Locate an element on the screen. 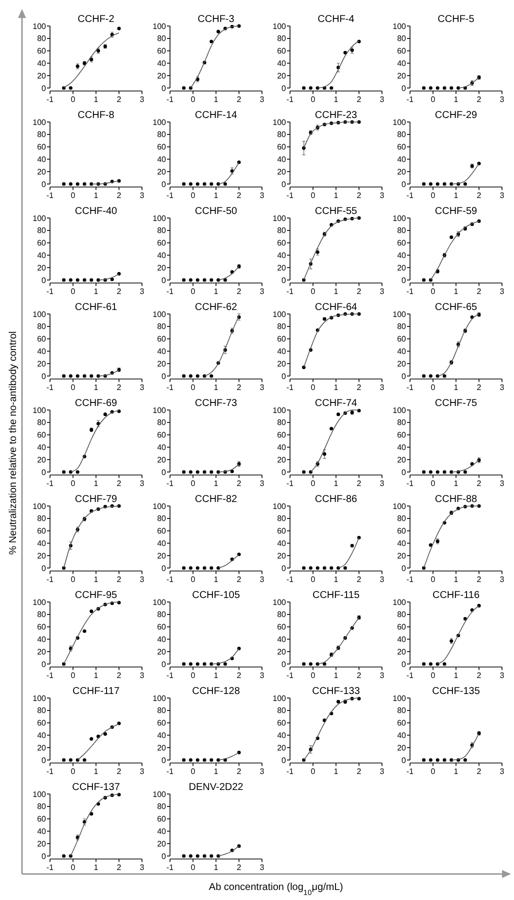 Image resolution: width=514 pixels, height=900 pixels. chart-title: CCHF-50 is located at coordinates (216, 211).